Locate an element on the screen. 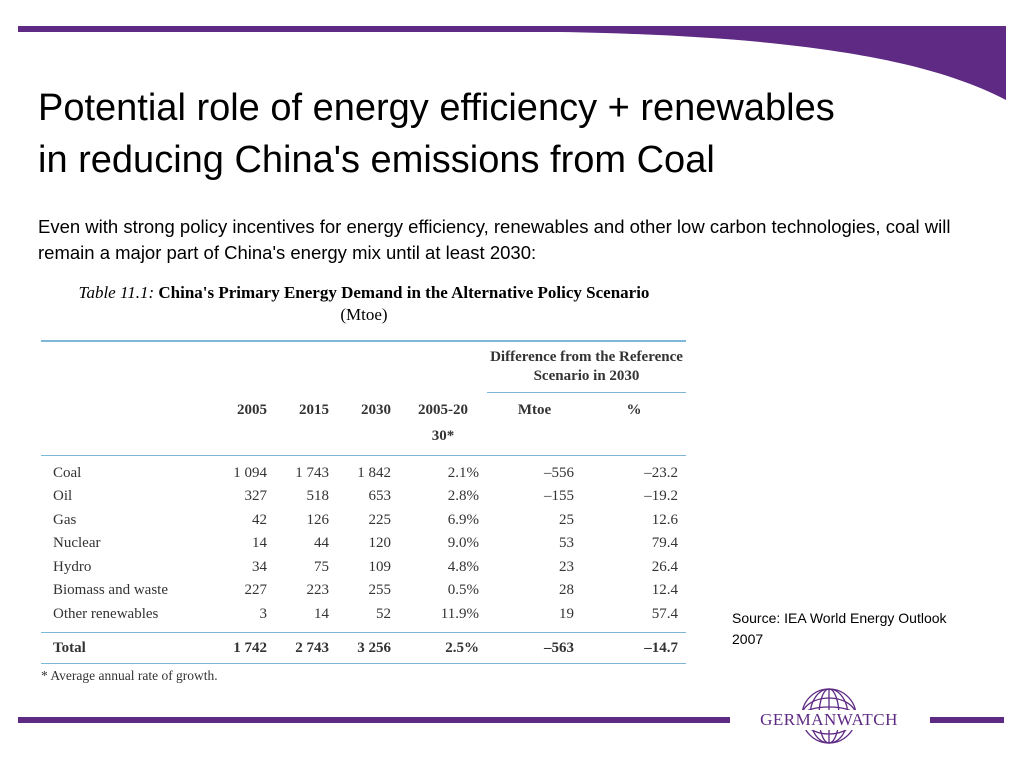 This screenshot has width=1024, height=768. cell-rate: 6.9% is located at coordinates (463, 519).